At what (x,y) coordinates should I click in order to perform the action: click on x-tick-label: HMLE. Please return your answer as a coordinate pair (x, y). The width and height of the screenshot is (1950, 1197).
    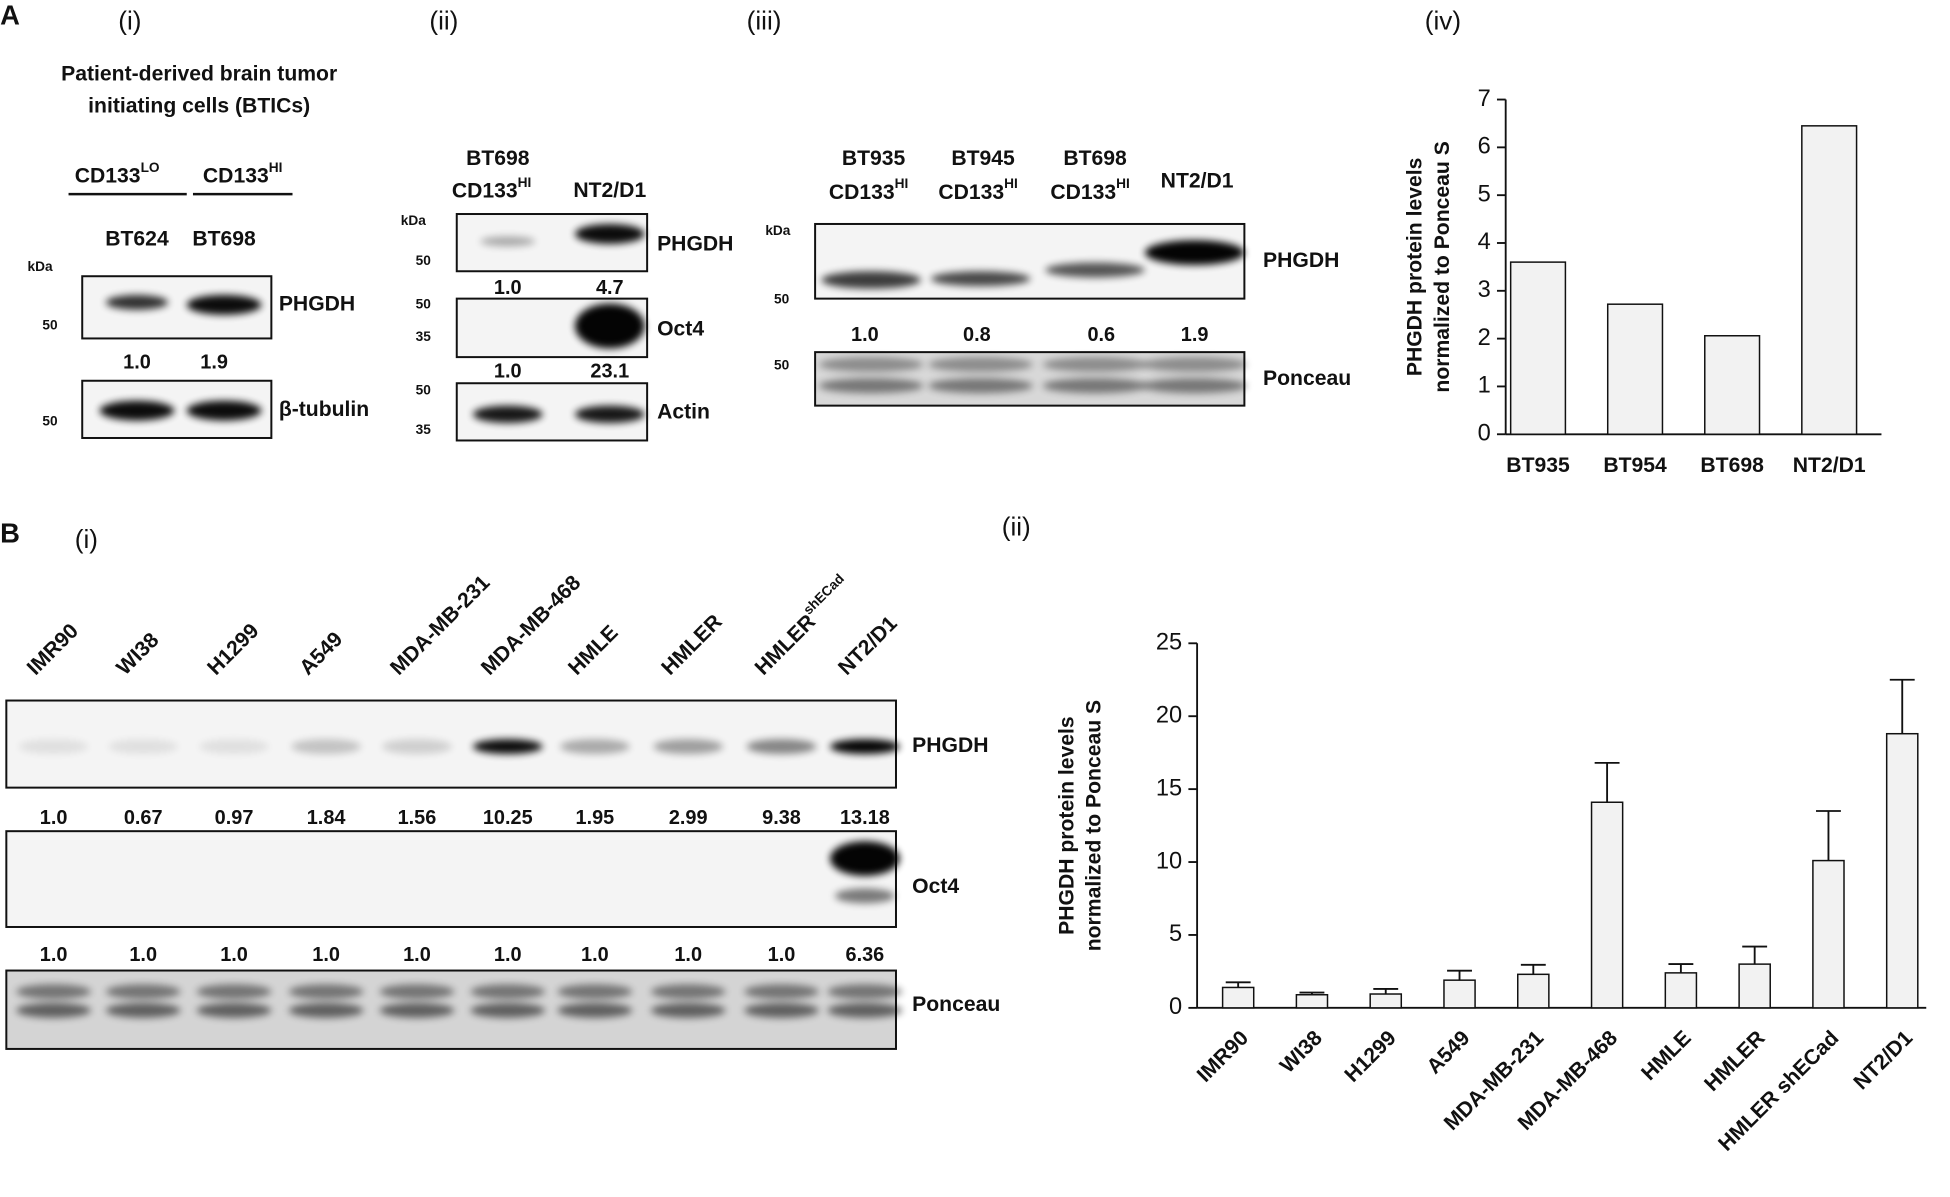
    Looking at the image, I should click on (1666, 1055).